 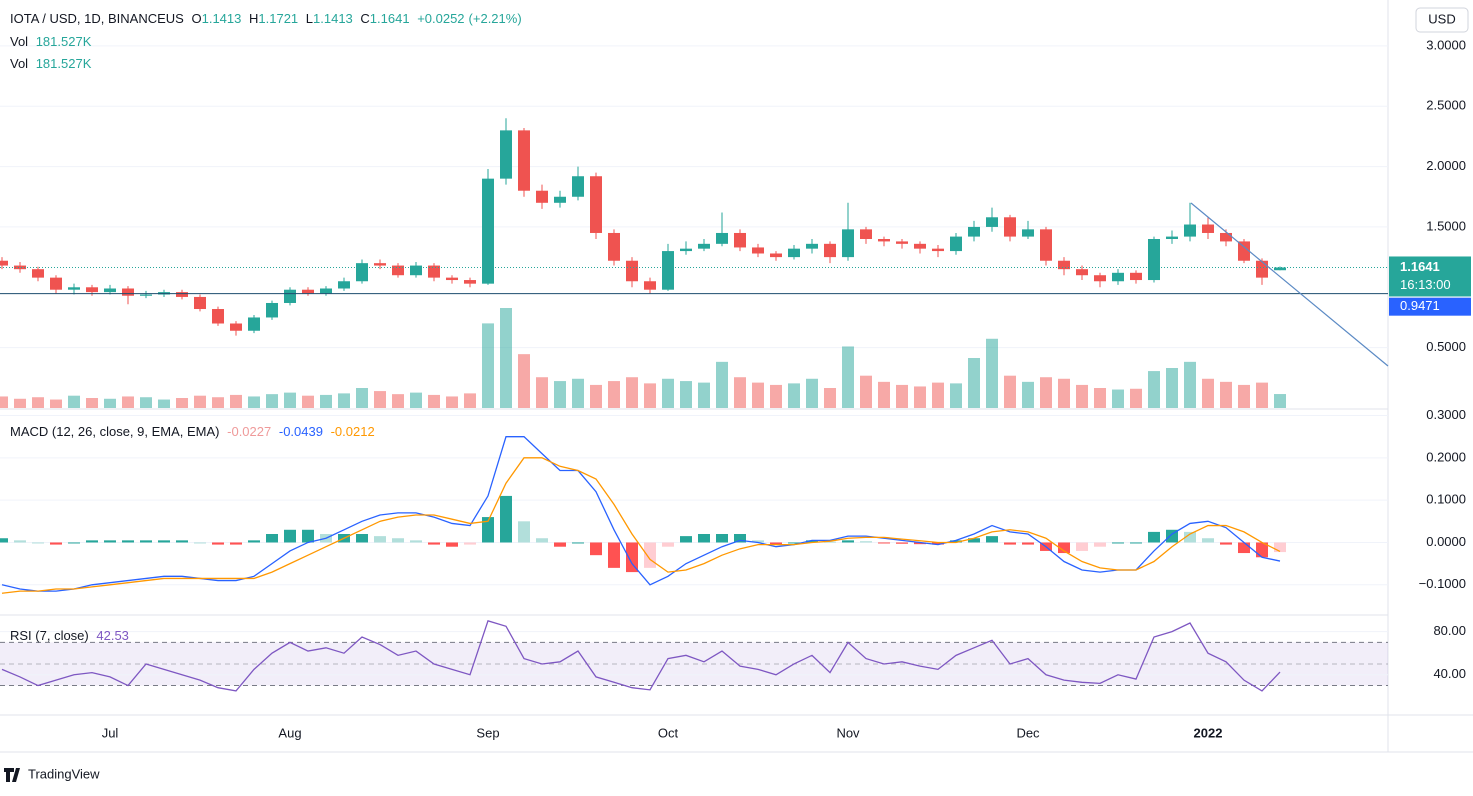 What do you see at coordinates (1028, 732) in the screenshot?
I see `x-tick-label: Dec` at bounding box center [1028, 732].